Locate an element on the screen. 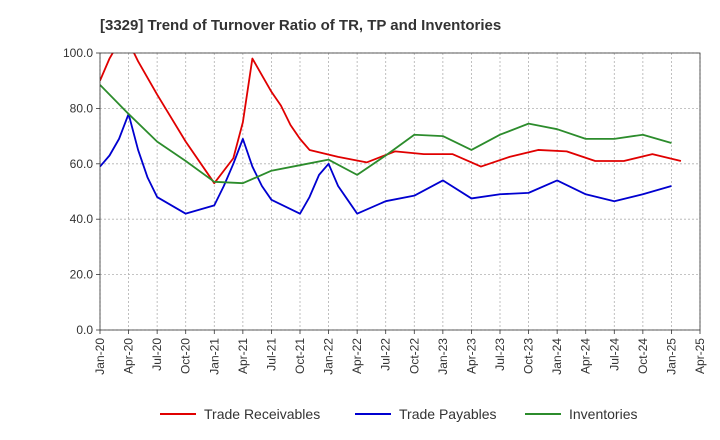  x-tick-label: Jan-23 is located at coordinates (443, 356).